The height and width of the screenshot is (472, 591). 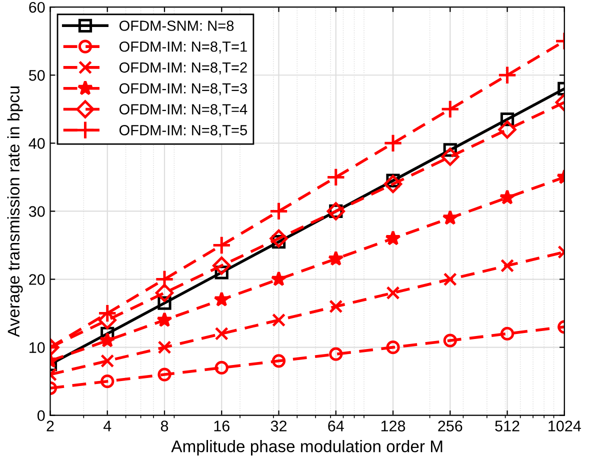 I want to click on x-tick-label: 16, so click(x=222, y=426).